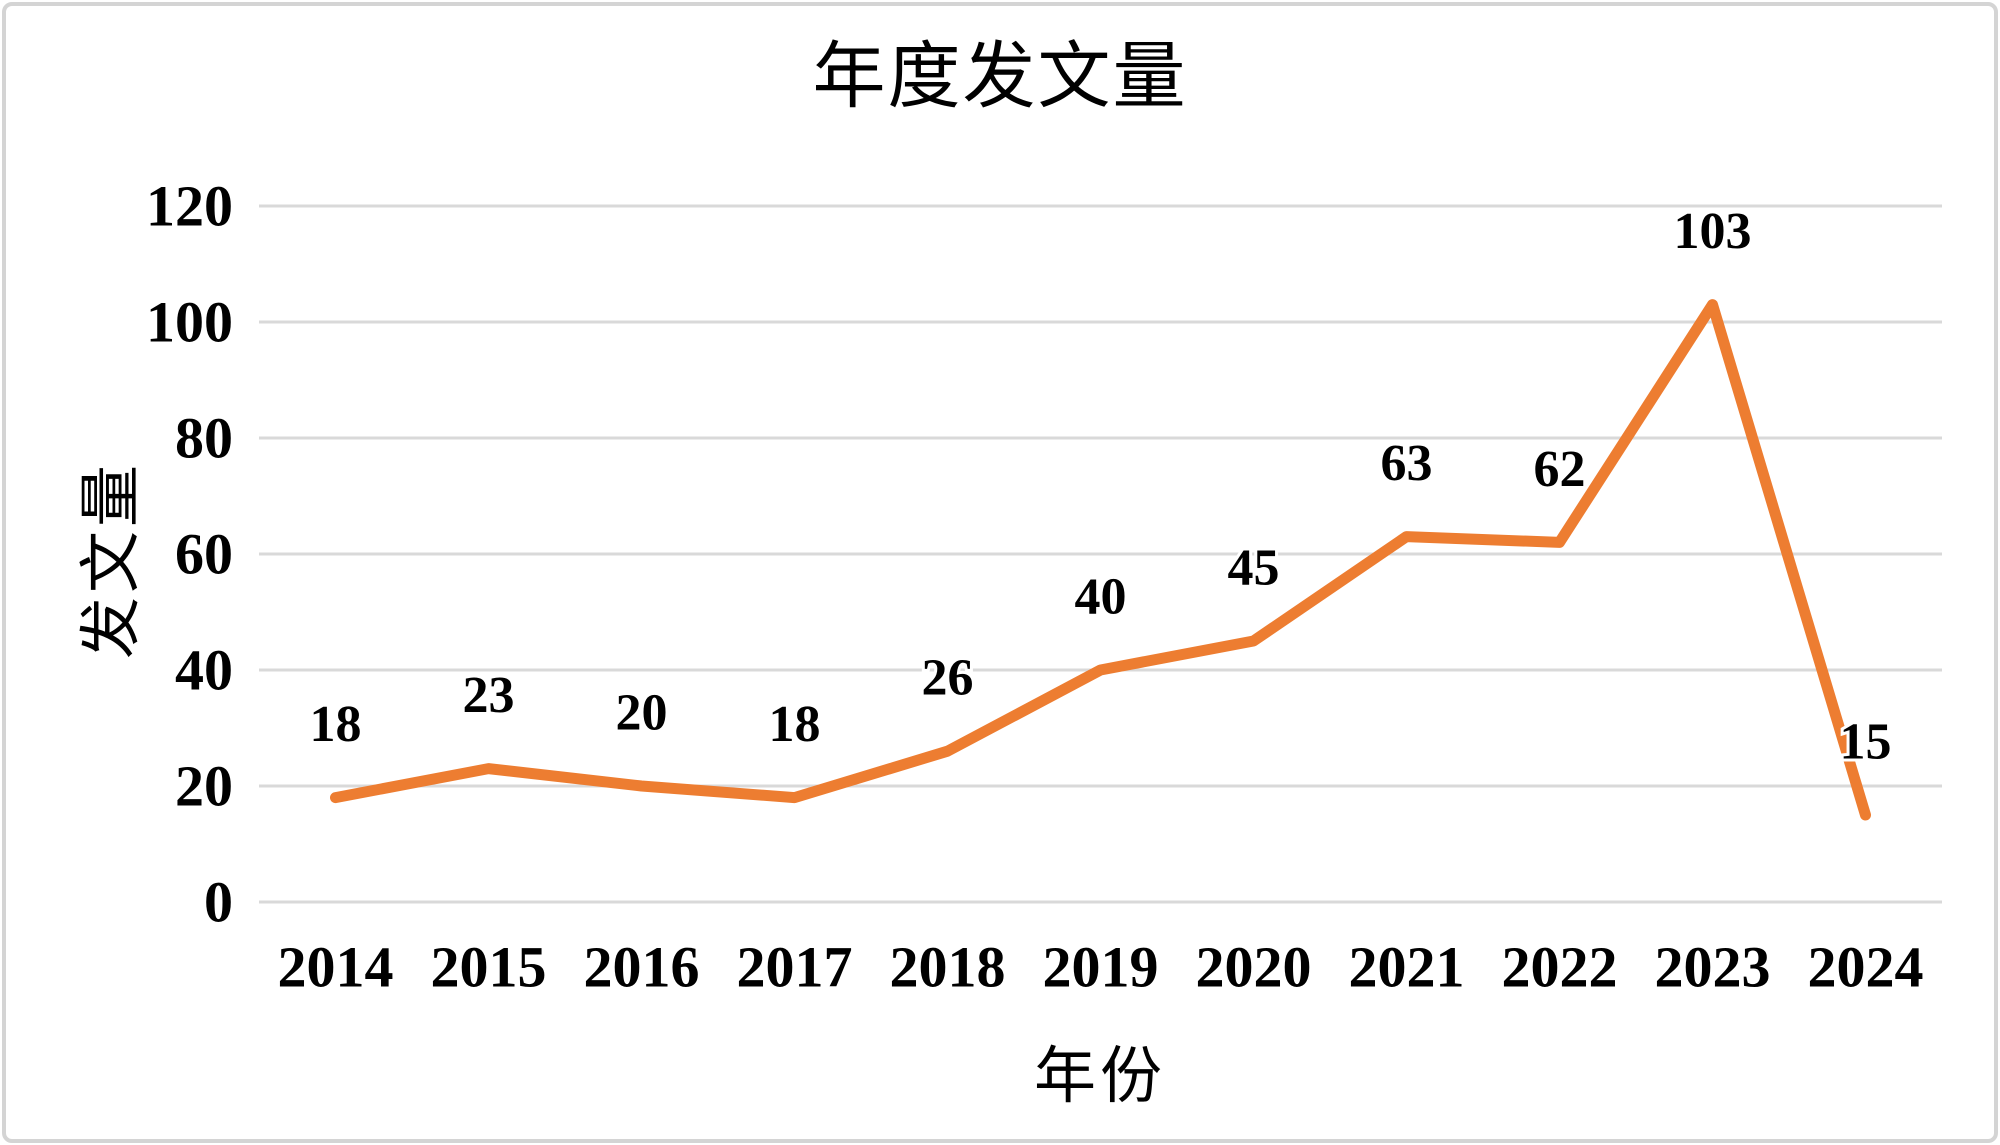 The width and height of the screenshot is (2000, 1145). What do you see at coordinates (218, 902) in the screenshot?
I see `y-tick-label: 0` at bounding box center [218, 902].